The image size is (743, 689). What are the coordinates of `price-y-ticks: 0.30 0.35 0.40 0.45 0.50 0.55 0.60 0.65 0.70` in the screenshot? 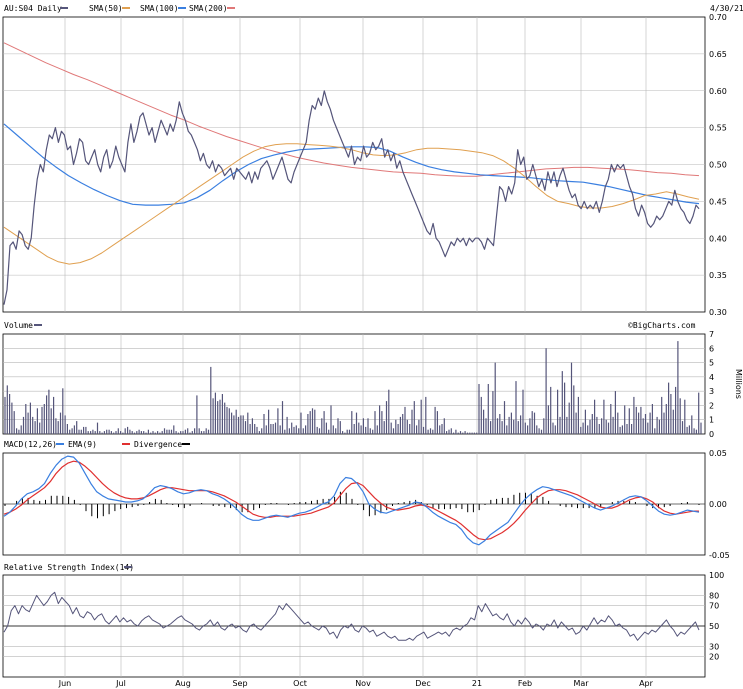 It's located at (718, 165).